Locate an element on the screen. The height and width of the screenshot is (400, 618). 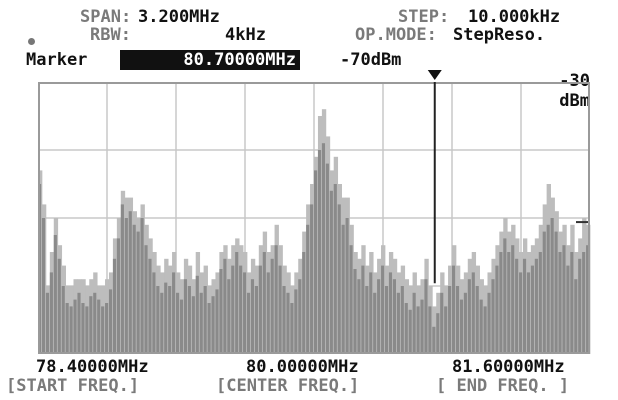
reference-unit: dBm is located at coordinates (574, 101).